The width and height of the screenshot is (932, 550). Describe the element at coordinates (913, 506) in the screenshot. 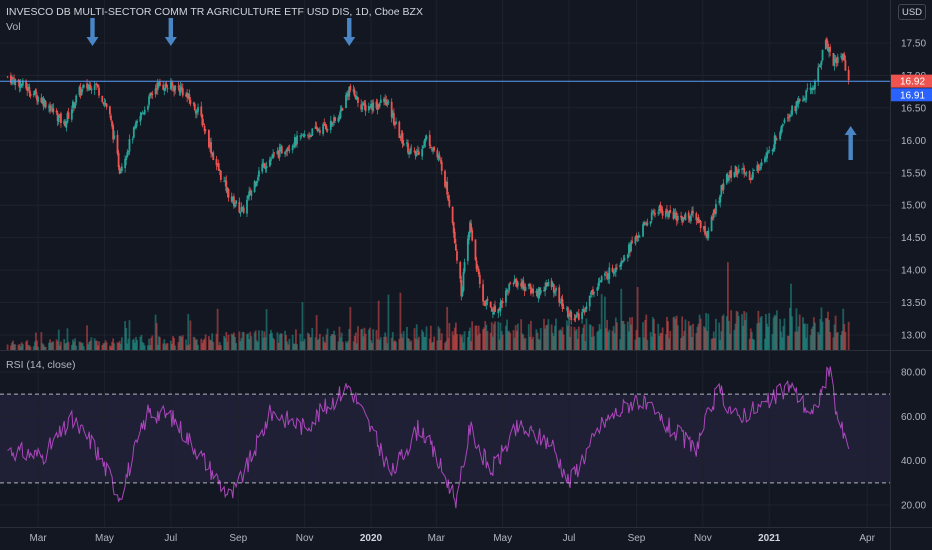

I see `rsi-axis-label: 20.00` at that location.